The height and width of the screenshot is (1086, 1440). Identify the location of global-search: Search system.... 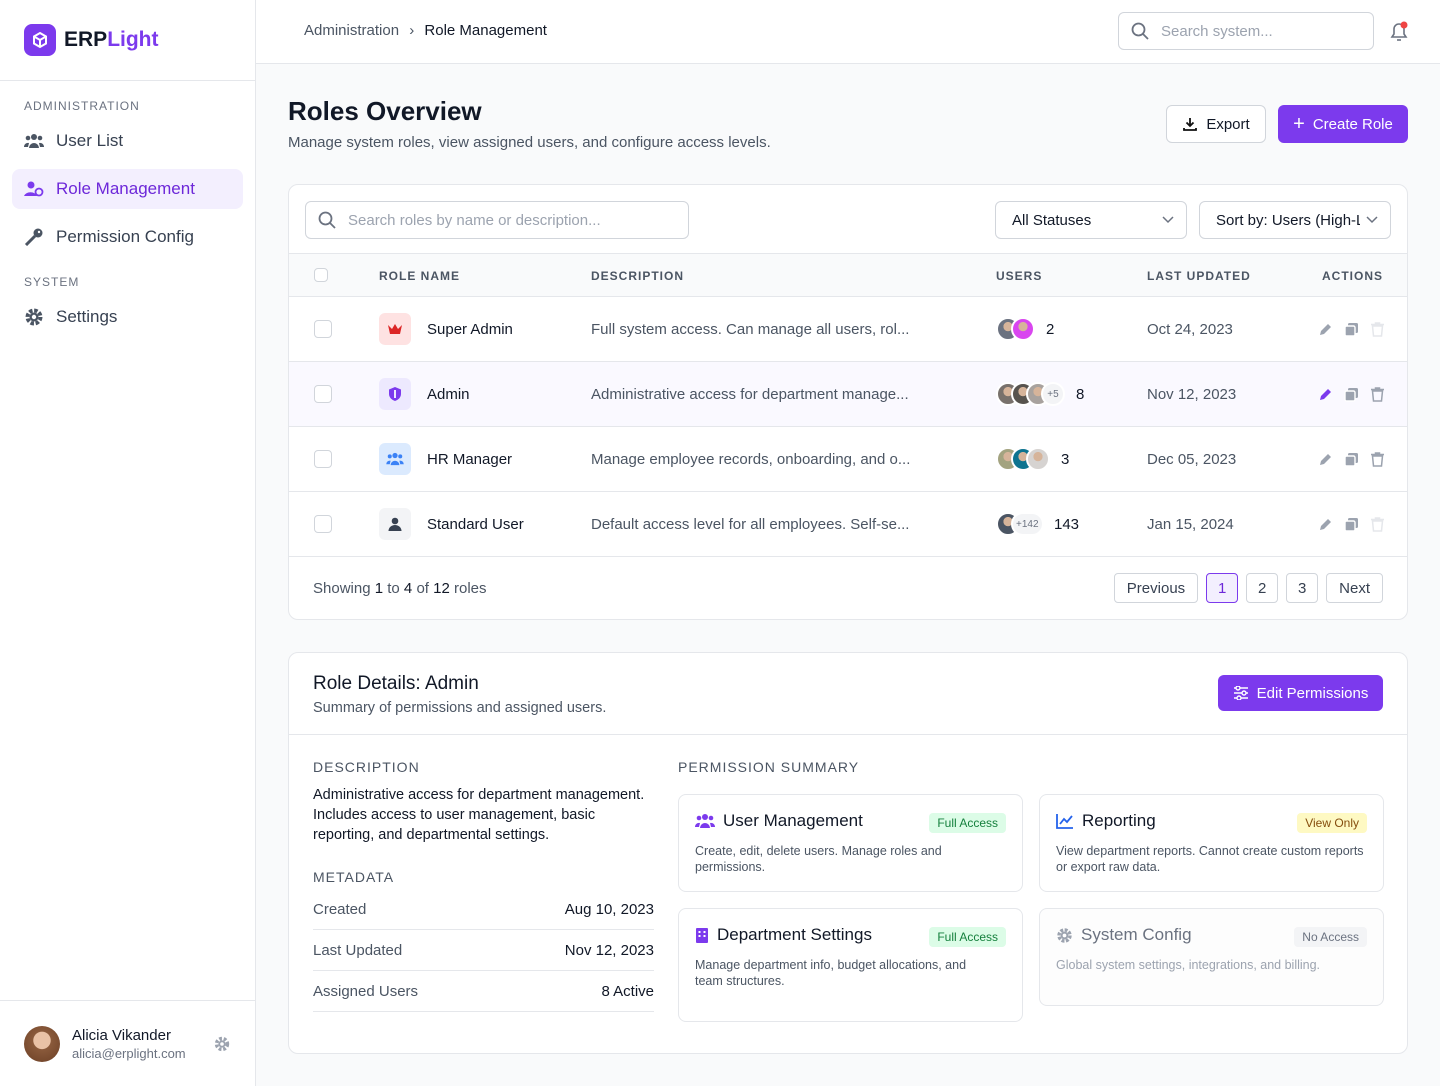
(1246, 31).